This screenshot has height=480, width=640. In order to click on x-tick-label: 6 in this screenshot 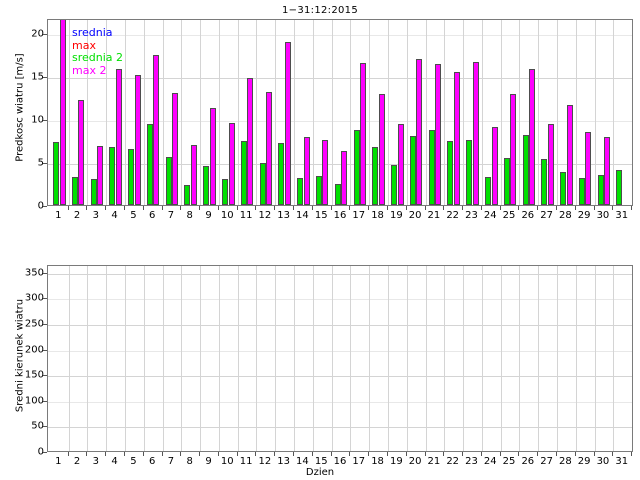, I will do `click(152, 461)`.